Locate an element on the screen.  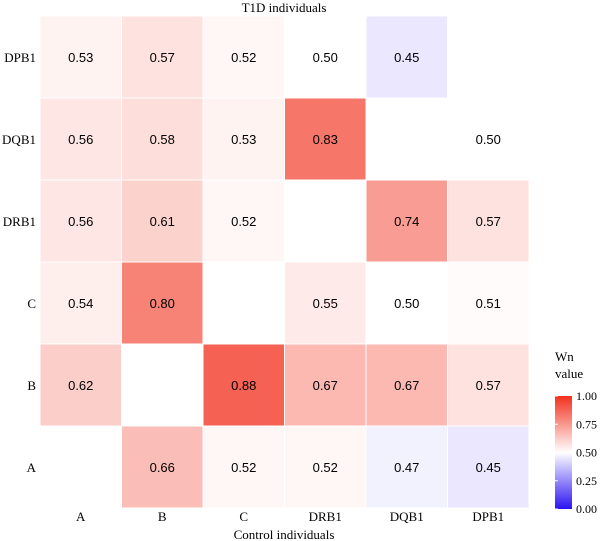
y-tick-label: B is located at coordinates (31, 385).